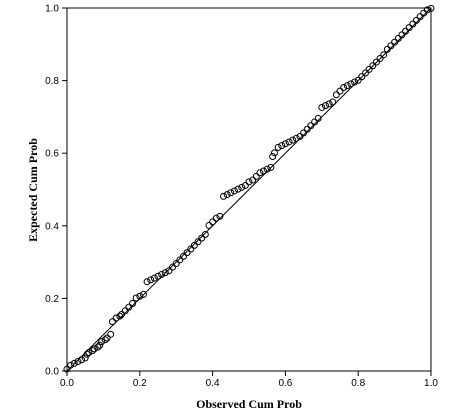 The width and height of the screenshot is (474, 411). What do you see at coordinates (52, 81) in the screenshot?
I see `y-tick-label: 0.8` at bounding box center [52, 81].